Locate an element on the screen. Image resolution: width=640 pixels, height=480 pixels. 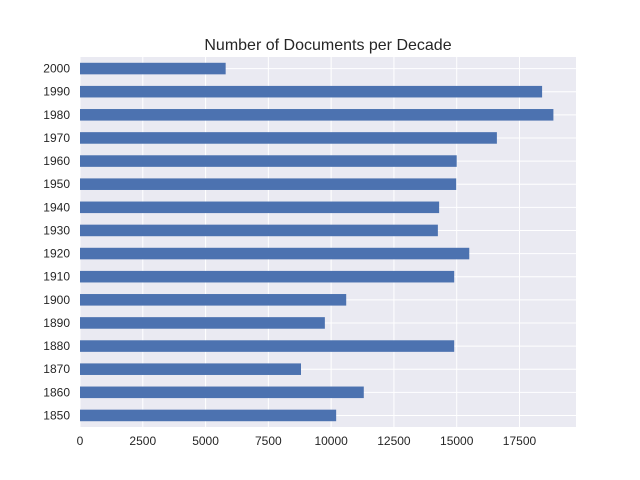
x-tick-label: 7500 is located at coordinates (268, 441).